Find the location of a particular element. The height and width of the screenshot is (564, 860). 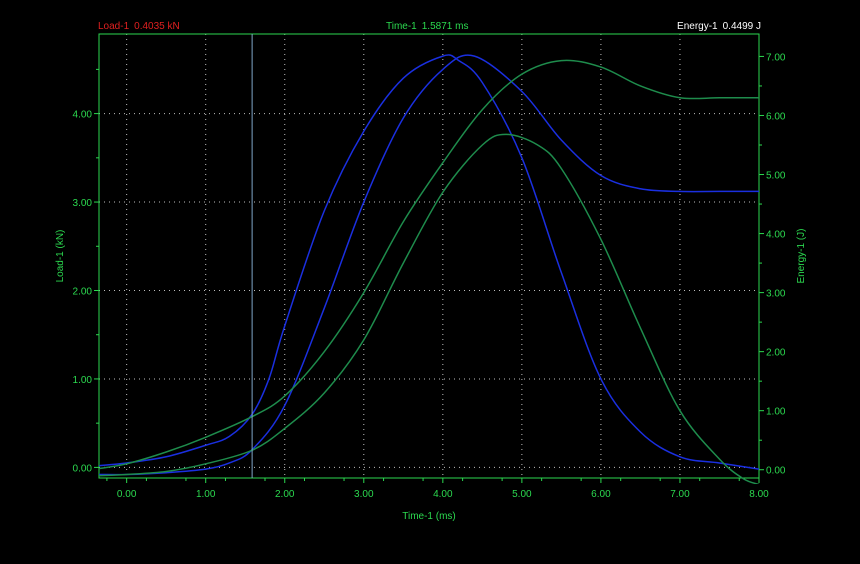

time-readout: Time-1 1.5871 ms is located at coordinates (427, 27).